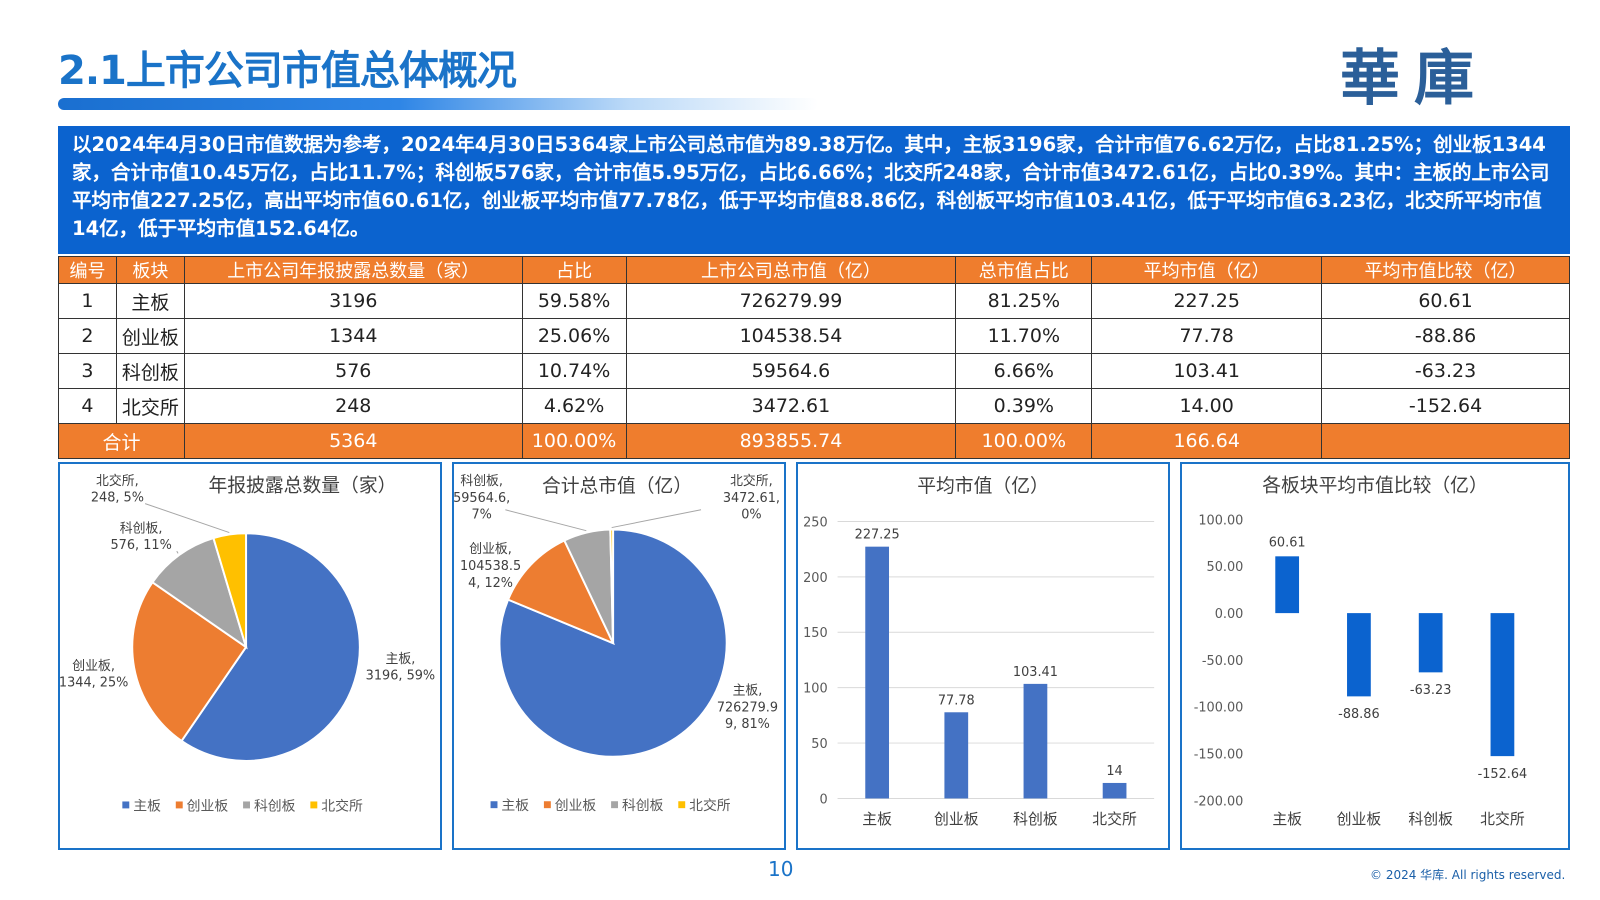 Image resolution: width=1600 pixels, height=900 pixels. I want to click on chart-title: 年报披露总数量（家）, so click(302, 486).